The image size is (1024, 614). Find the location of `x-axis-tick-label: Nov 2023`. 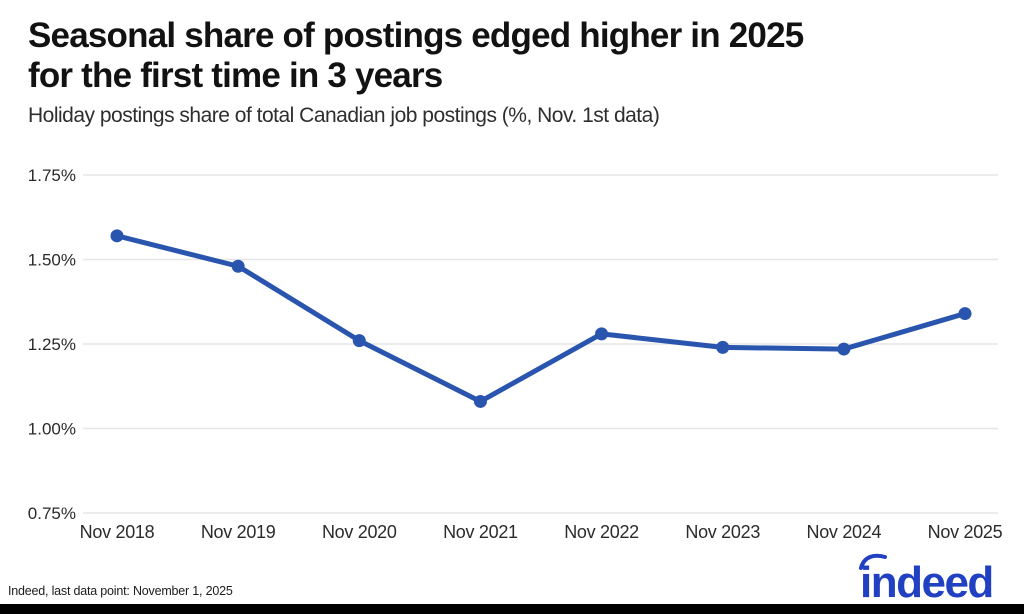

x-axis-tick-label: Nov 2023 is located at coordinates (722, 532).